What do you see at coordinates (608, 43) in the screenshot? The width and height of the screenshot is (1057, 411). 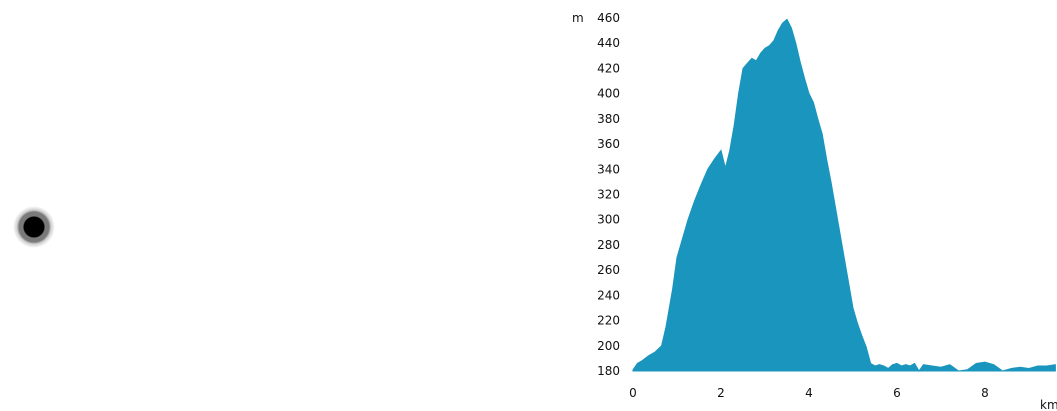 I see `y-tick-label: 440` at bounding box center [608, 43].